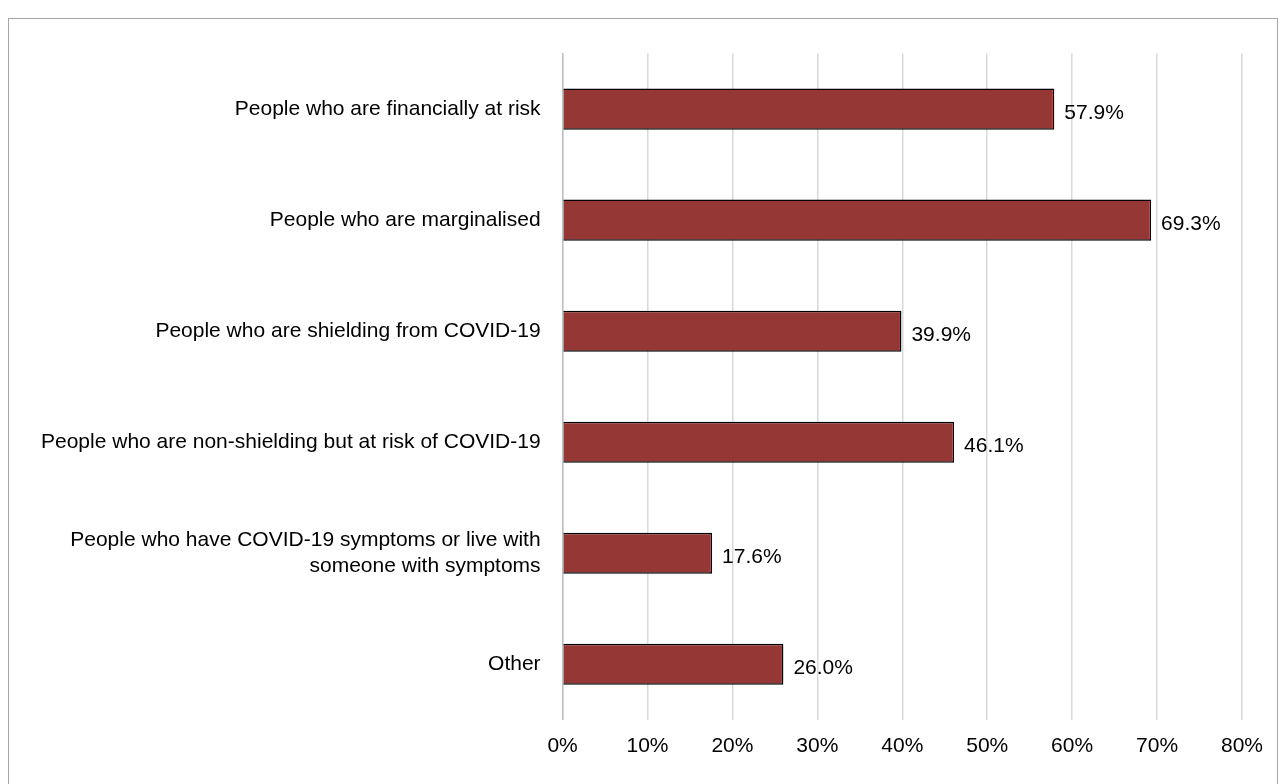 This screenshot has height=784, width=1284. What do you see at coordinates (388, 107) in the screenshot?
I see `y-tick-label: People who are financially at risk` at bounding box center [388, 107].